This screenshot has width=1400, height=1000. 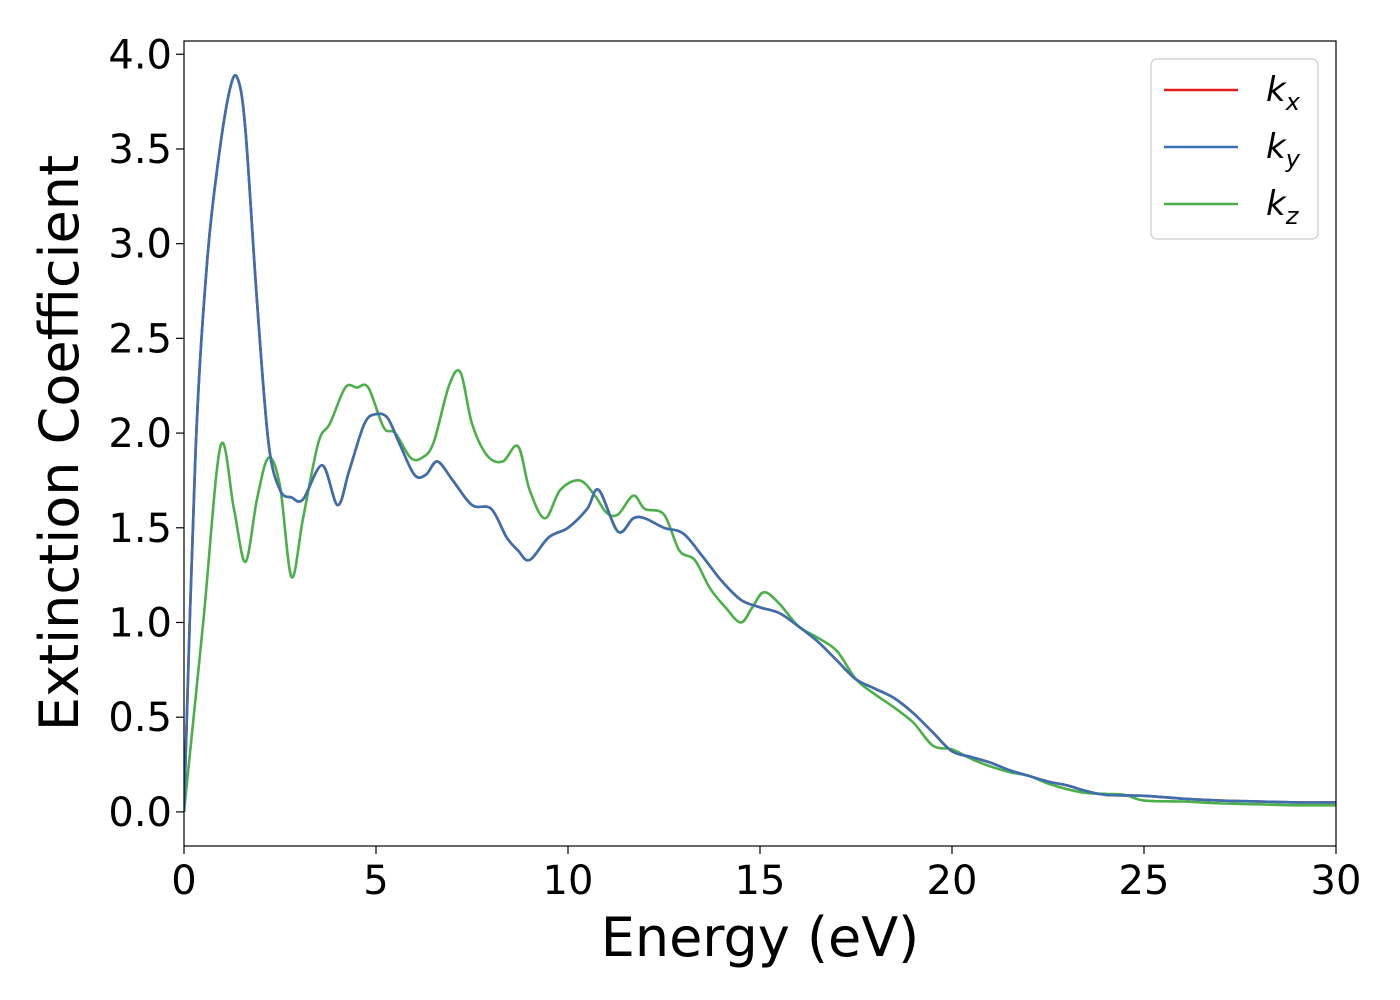 I want to click on legend-box, so click(x=1234, y=149).